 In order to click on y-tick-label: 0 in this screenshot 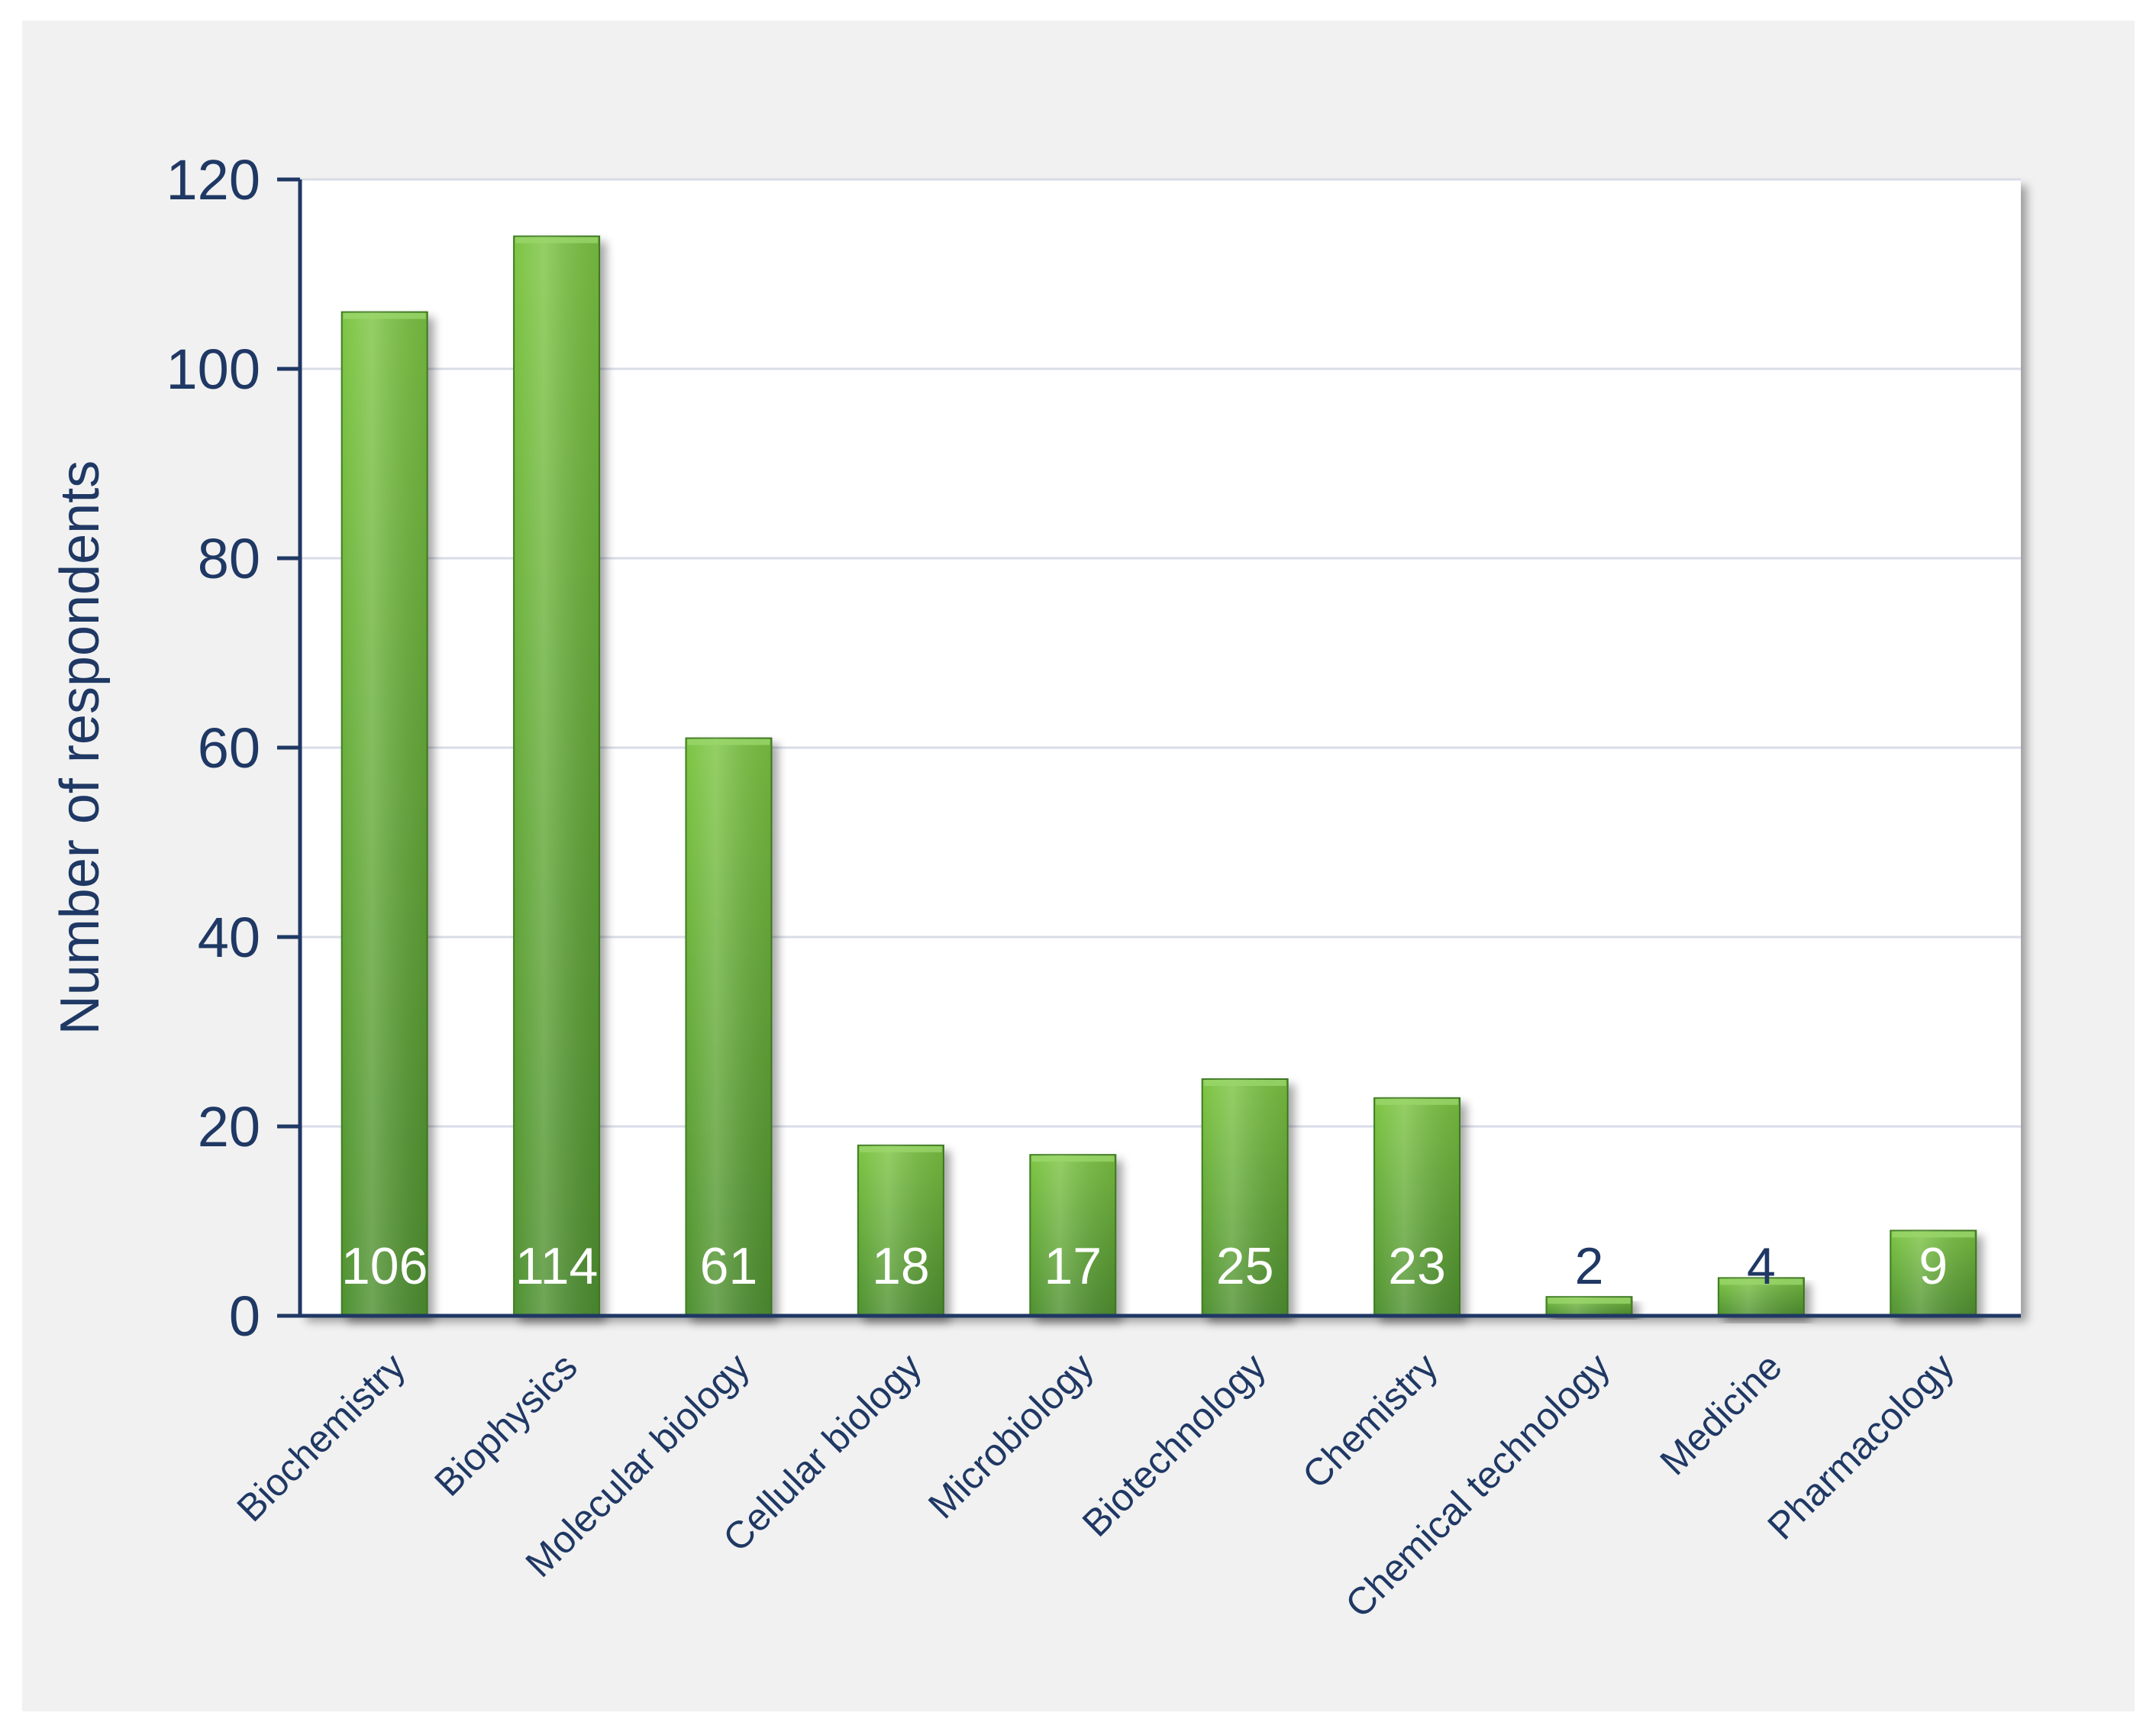, I will do `click(244, 1316)`.